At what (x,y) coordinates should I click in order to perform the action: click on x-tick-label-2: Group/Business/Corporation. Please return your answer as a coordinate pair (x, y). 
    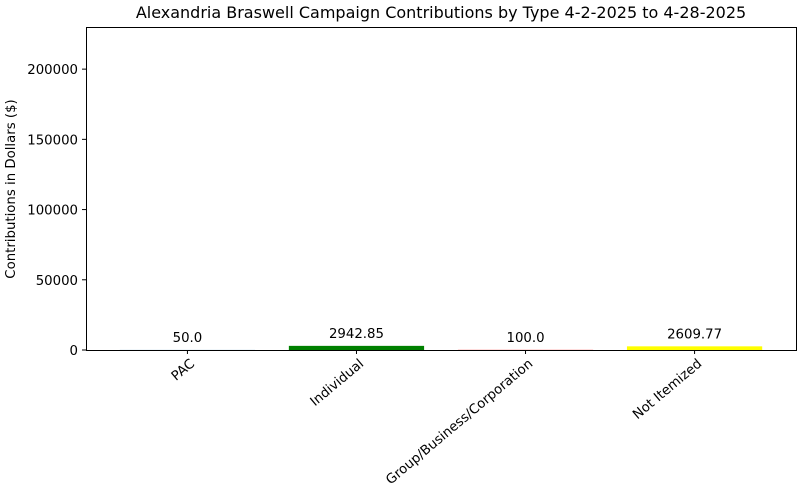
    Looking at the image, I should click on (459, 422).